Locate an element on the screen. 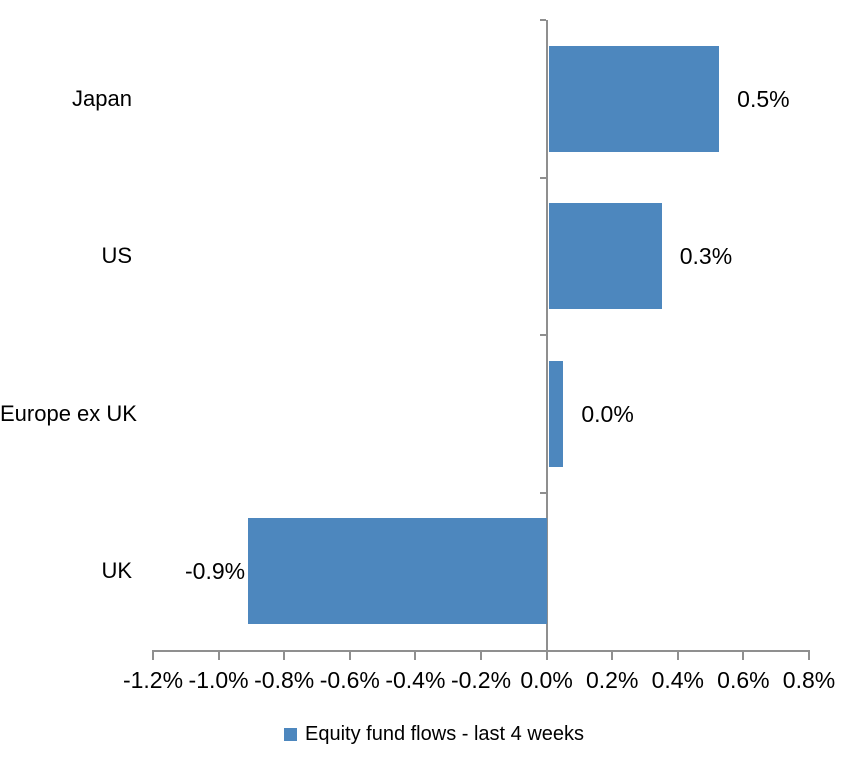 The image size is (852, 757). category-axis-line is located at coordinates (546, 335).